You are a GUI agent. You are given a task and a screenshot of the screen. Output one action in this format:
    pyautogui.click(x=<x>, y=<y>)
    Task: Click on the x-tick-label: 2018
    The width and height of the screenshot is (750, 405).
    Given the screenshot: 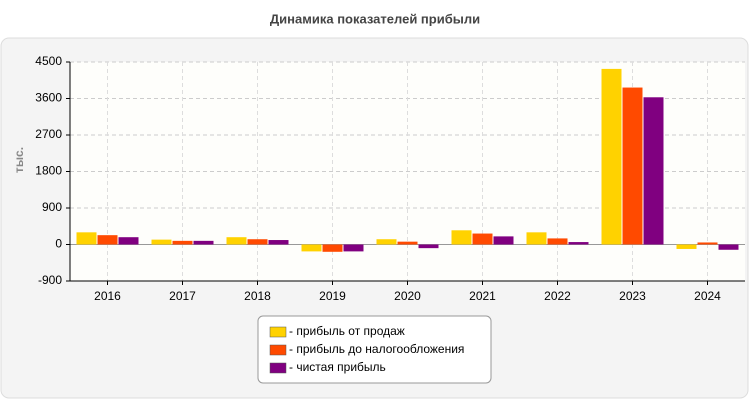 What is the action you would take?
    pyautogui.click(x=257, y=296)
    